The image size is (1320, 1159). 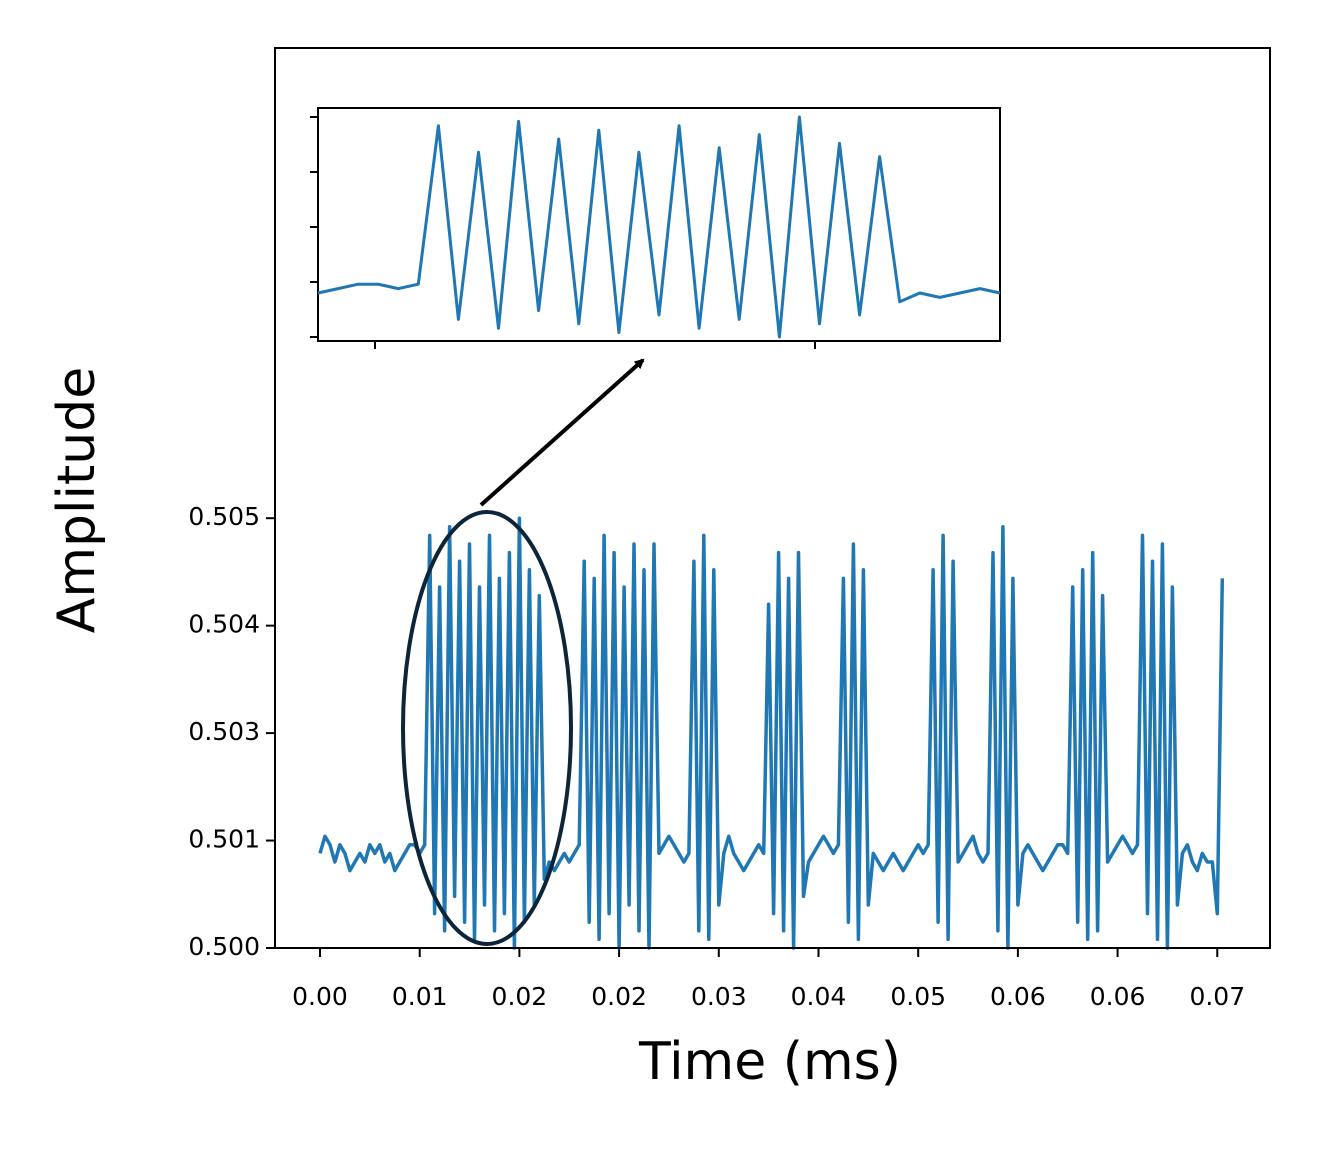 What do you see at coordinates (77, 500) in the screenshot?
I see `y-axis-label: Amplitude` at bounding box center [77, 500].